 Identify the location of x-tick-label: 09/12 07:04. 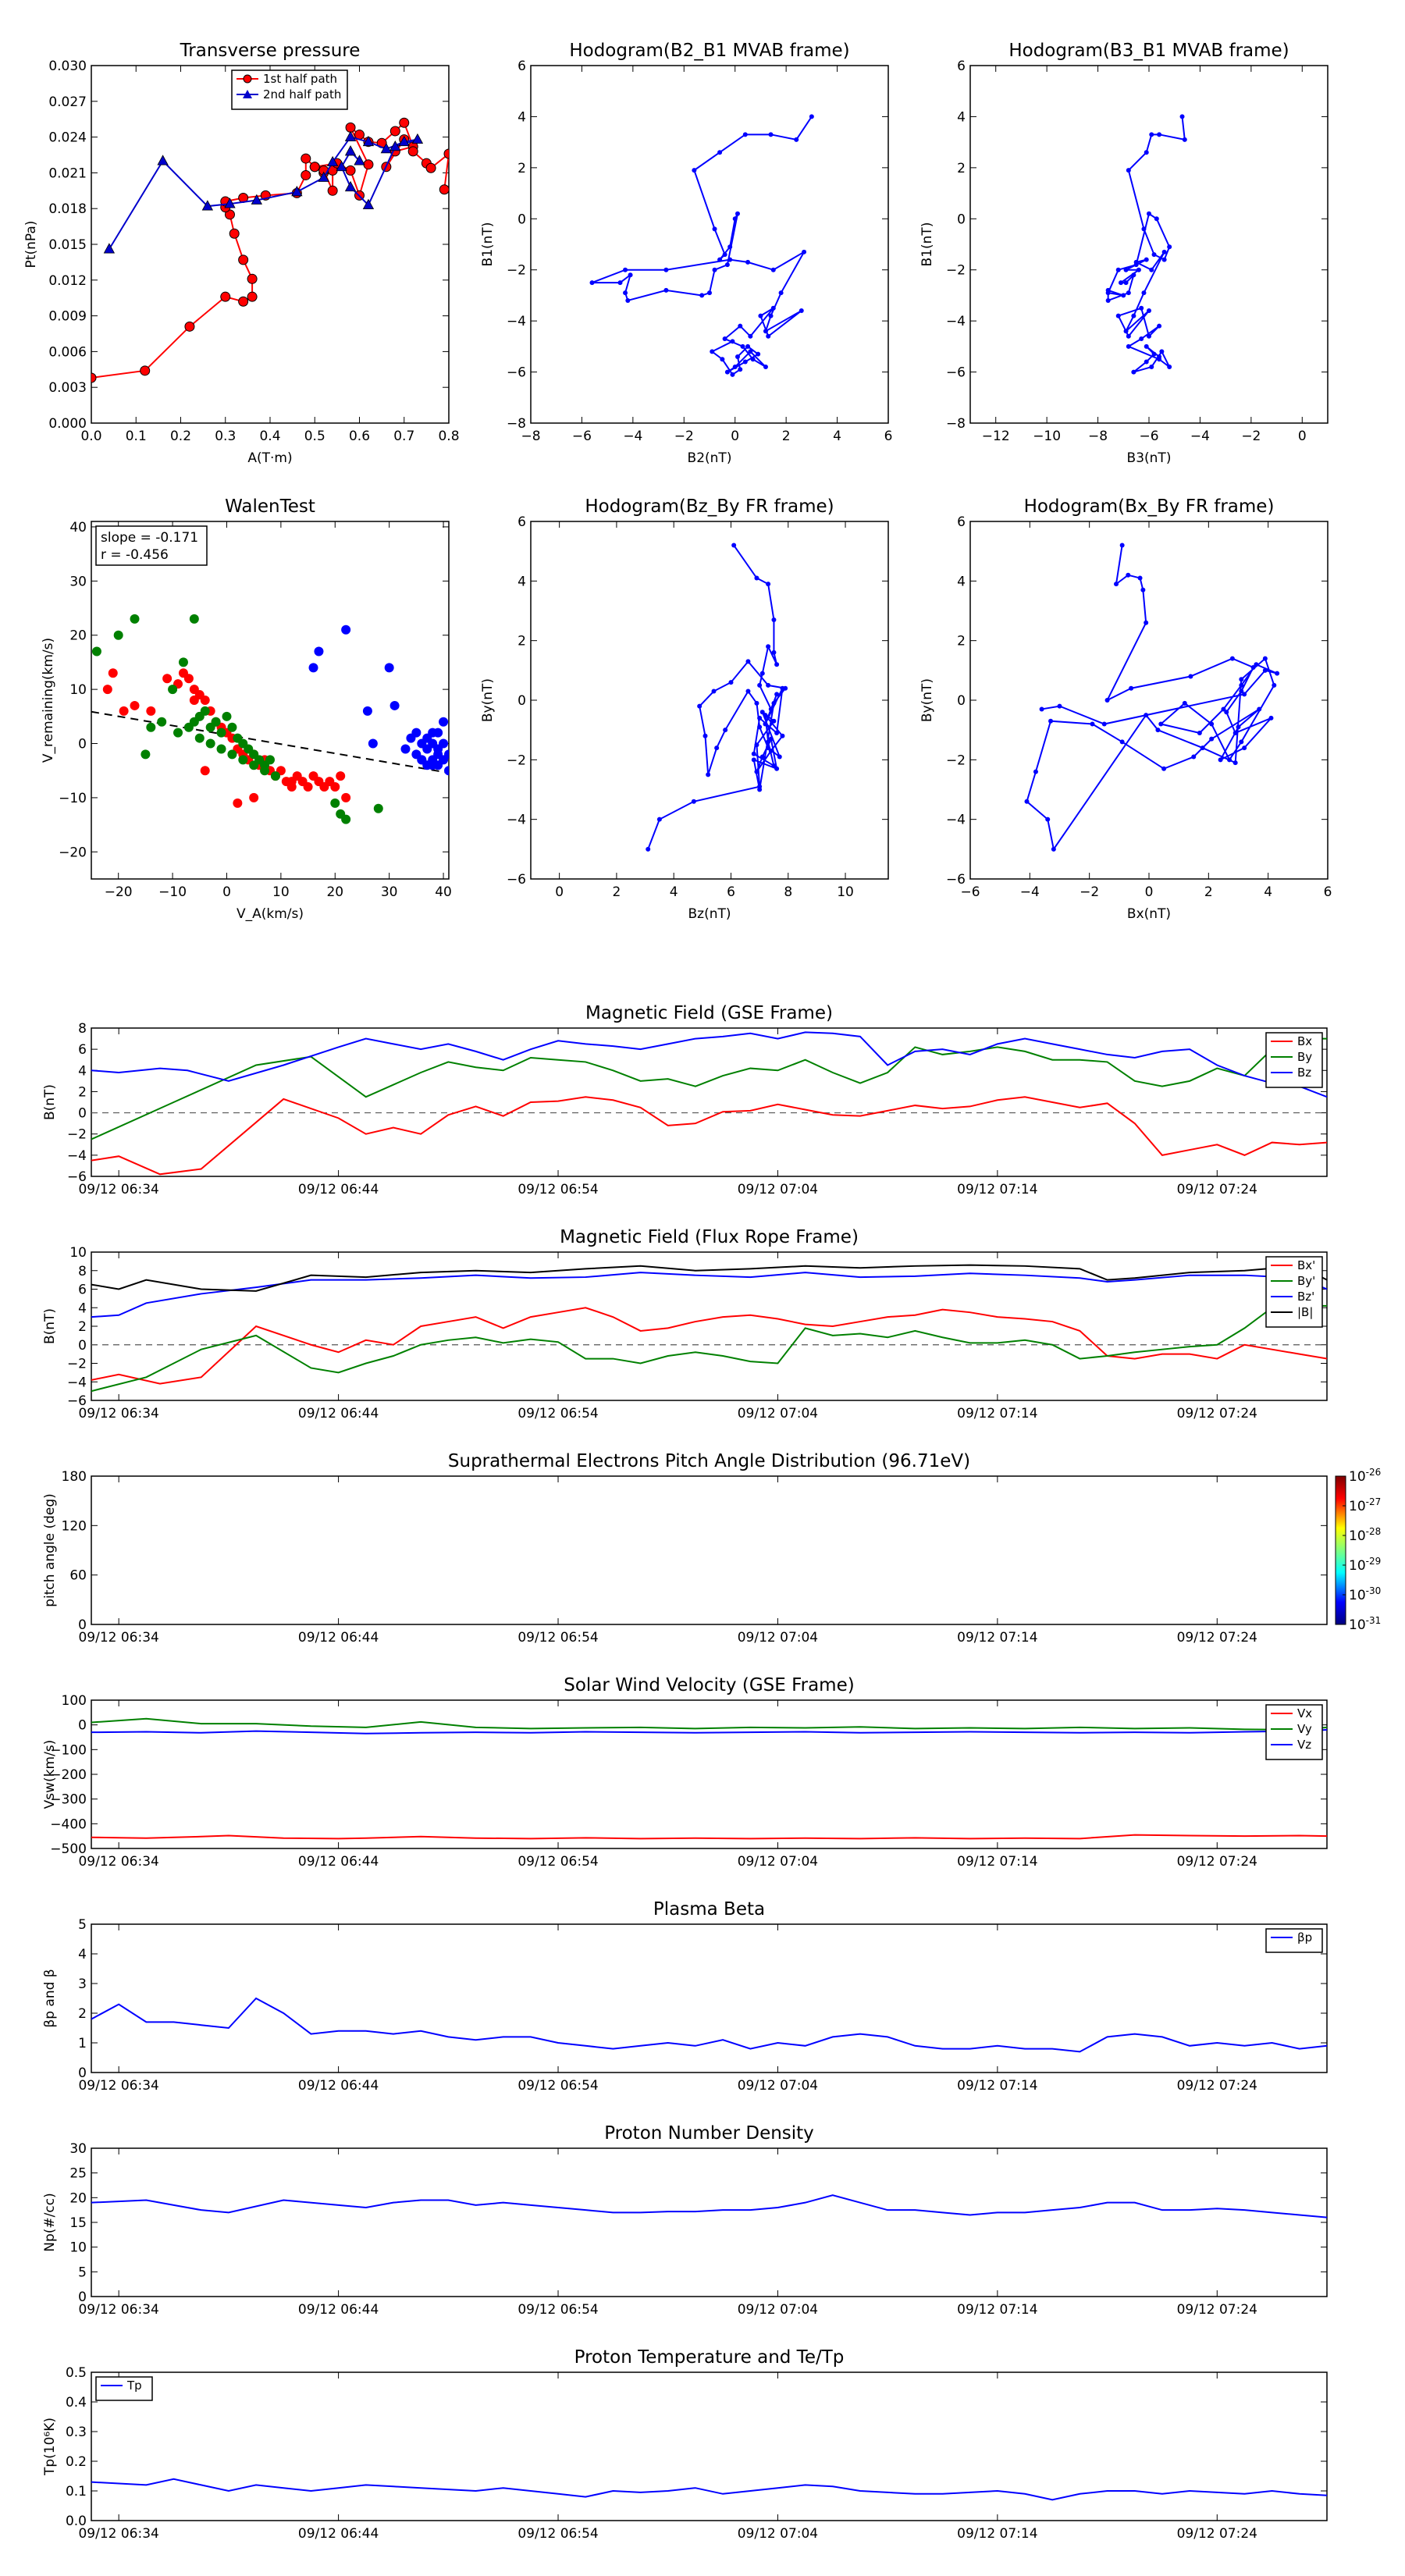
(778, 2534).